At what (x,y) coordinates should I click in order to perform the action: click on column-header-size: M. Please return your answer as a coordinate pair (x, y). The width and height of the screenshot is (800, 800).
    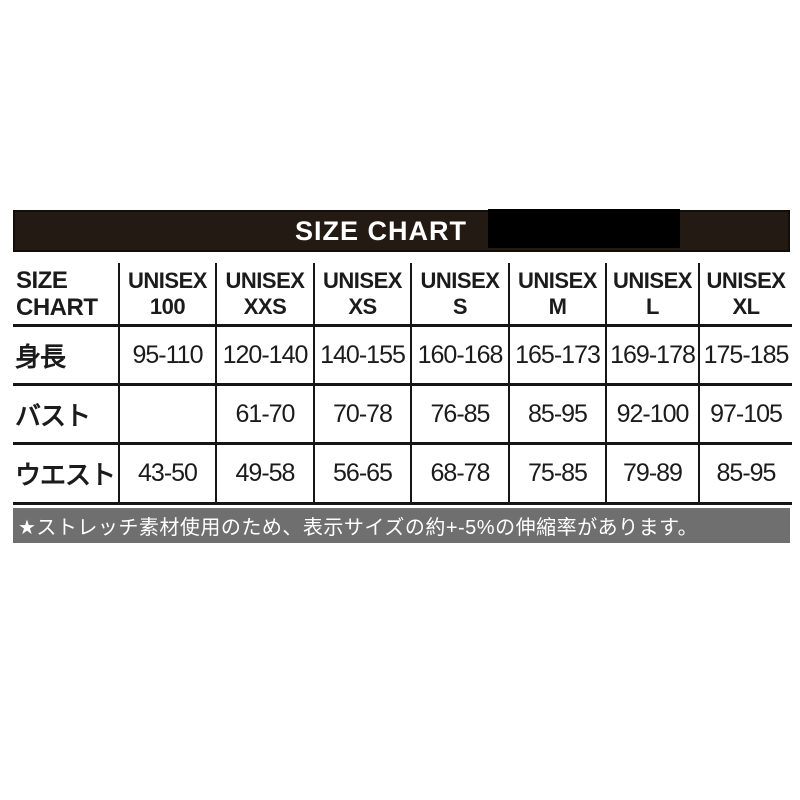
    Looking at the image, I should click on (557, 306).